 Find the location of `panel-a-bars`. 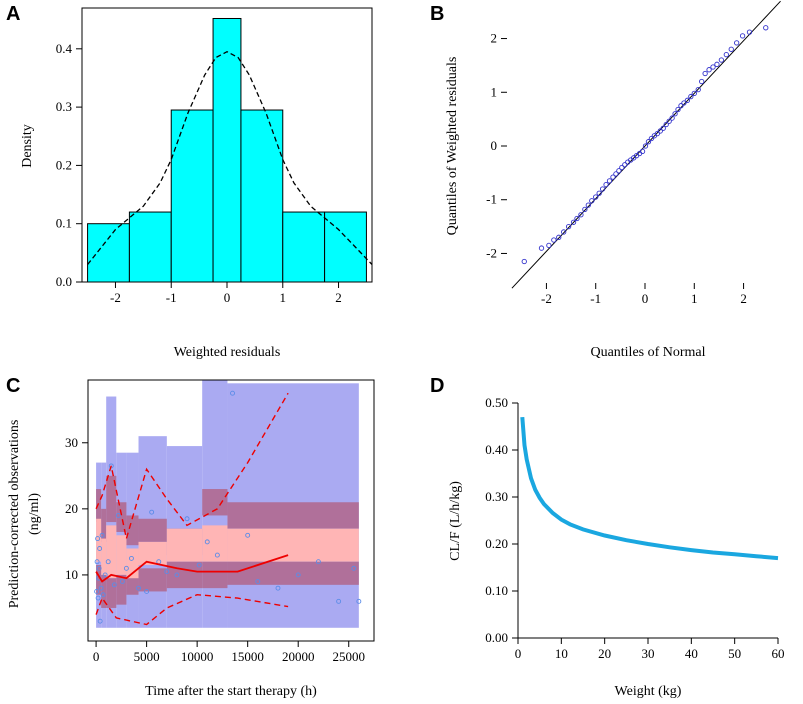

panel-a-bars is located at coordinates (227, 150).